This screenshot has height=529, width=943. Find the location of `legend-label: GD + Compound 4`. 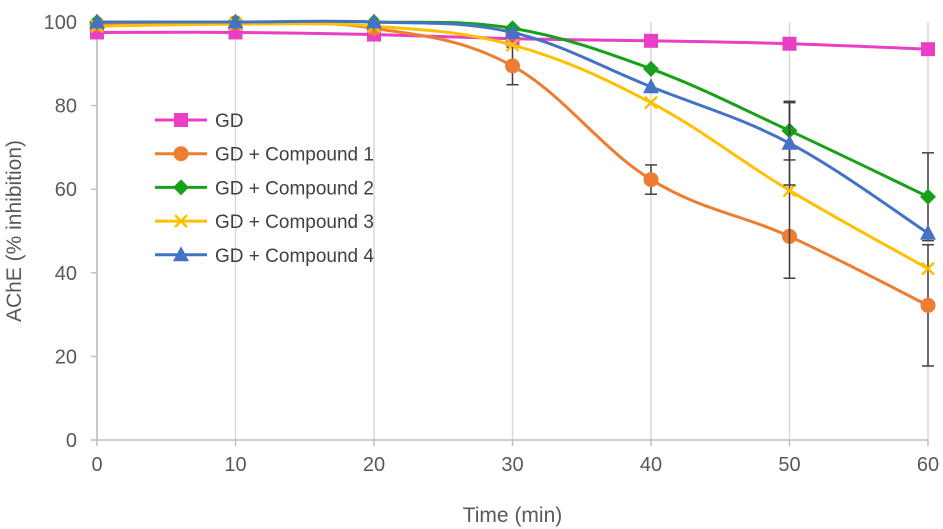

legend-label: GD + Compound 4 is located at coordinates (294, 256).